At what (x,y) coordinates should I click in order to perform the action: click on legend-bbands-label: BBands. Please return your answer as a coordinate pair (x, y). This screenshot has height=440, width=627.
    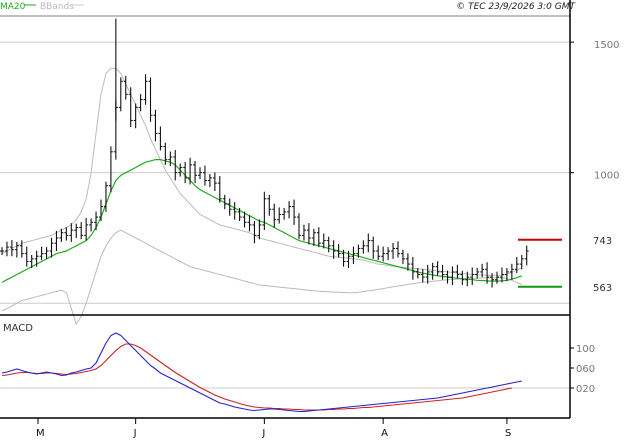
    Looking at the image, I should click on (57, 7).